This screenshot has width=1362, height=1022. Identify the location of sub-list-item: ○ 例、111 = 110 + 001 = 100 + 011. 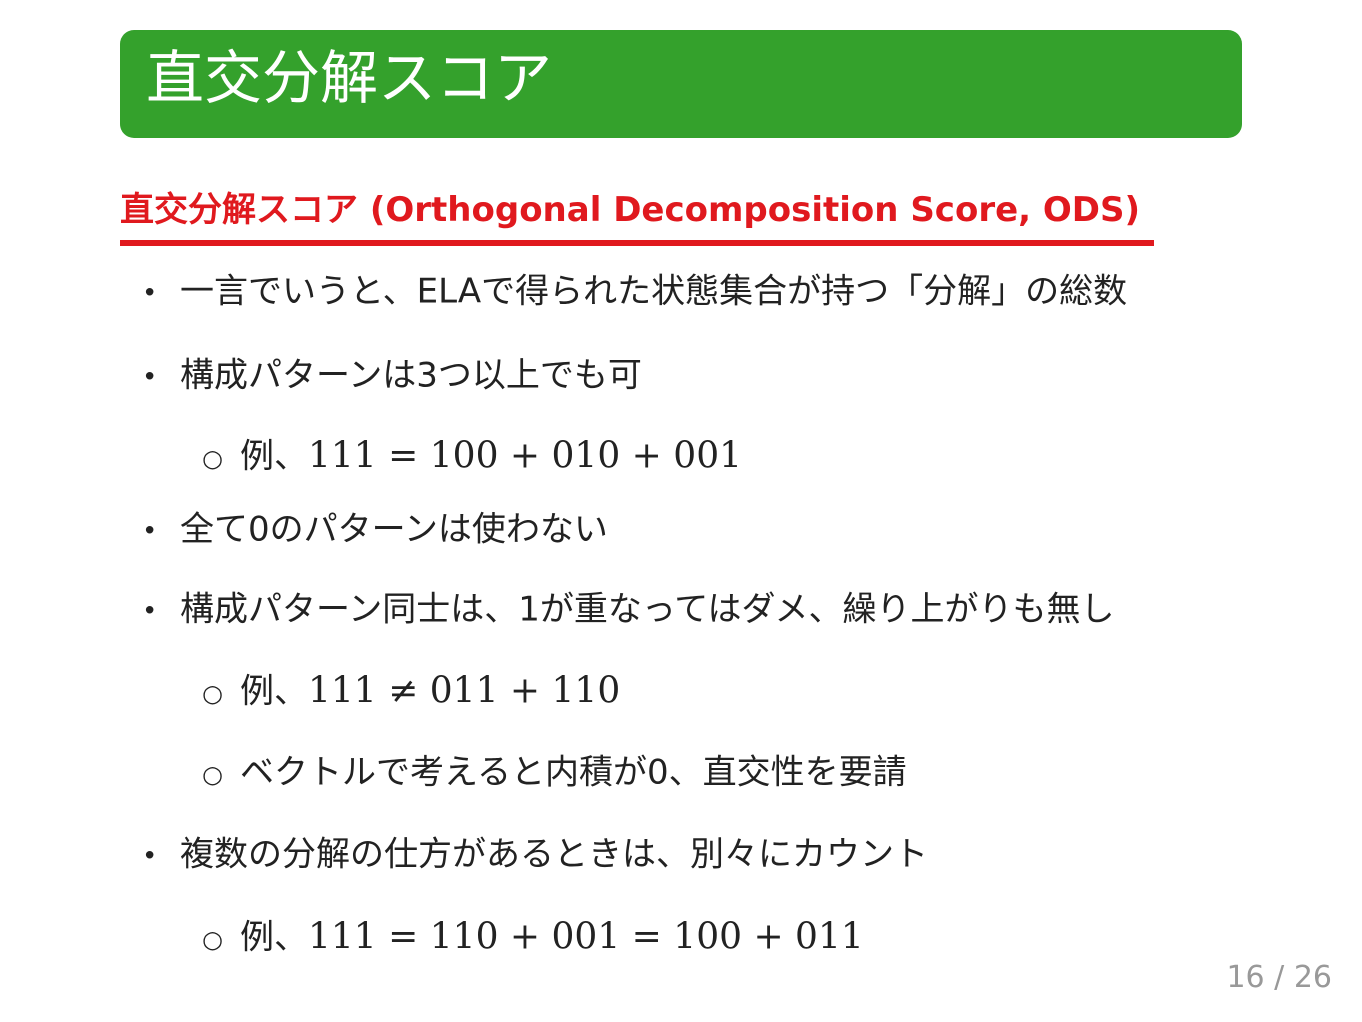
(533, 938).